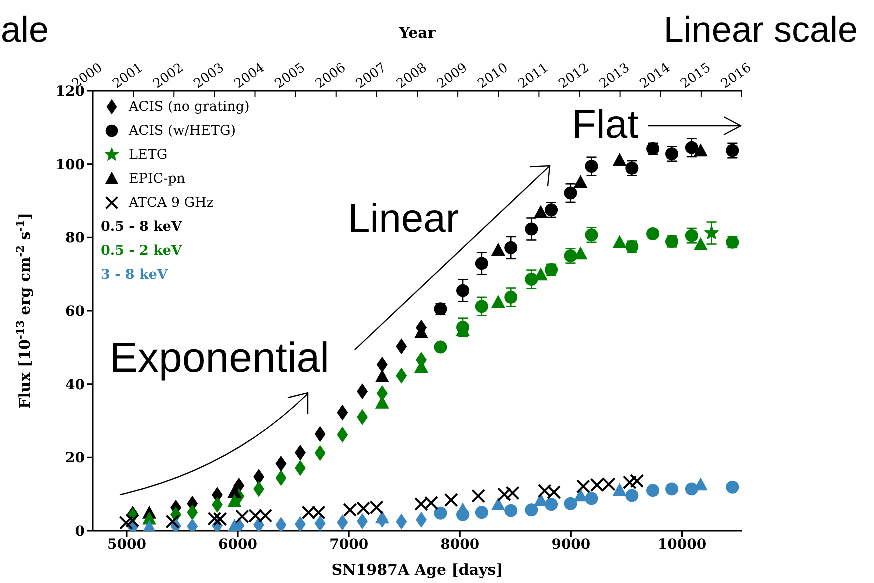 This screenshot has height=583, width=874. I want to click on x-axis-title: SN1987A Age [days], so click(418, 570).